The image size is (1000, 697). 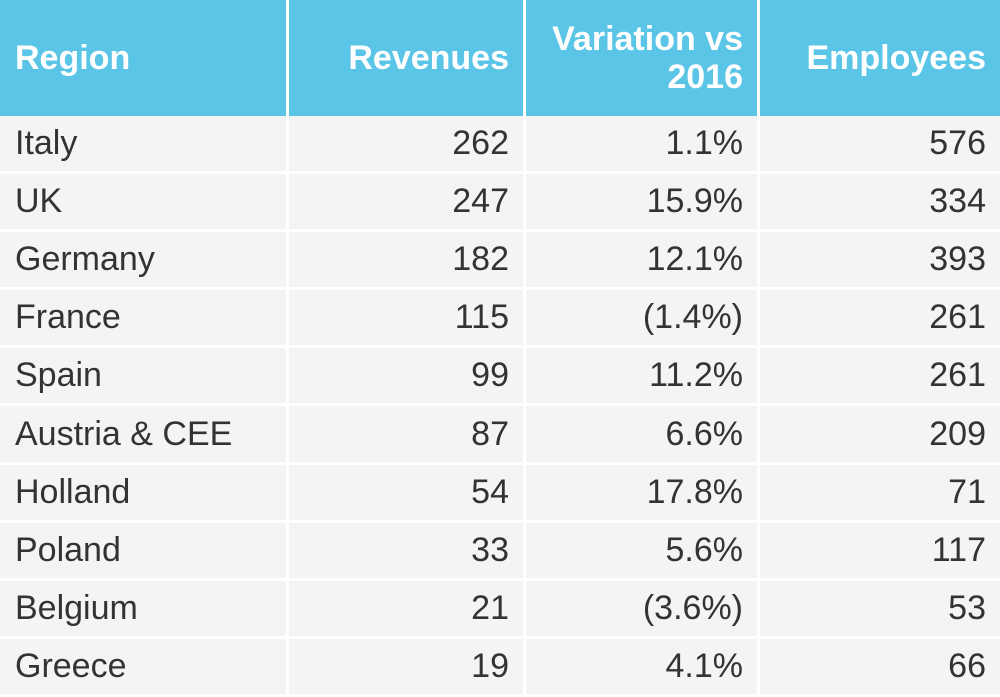 I want to click on table-cell-region: Germany, so click(x=144, y=261).